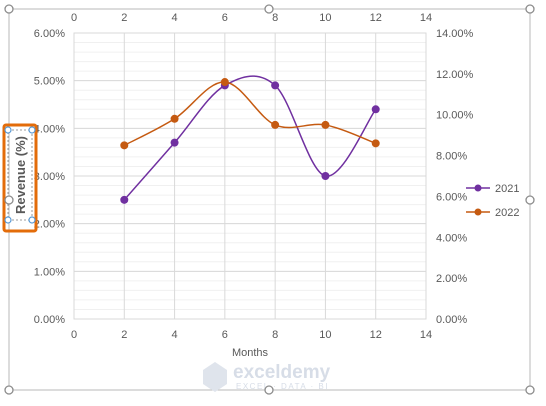 The height and width of the screenshot is (406, 546). I want to click on x-tick-label: 6, so click(225, 335).